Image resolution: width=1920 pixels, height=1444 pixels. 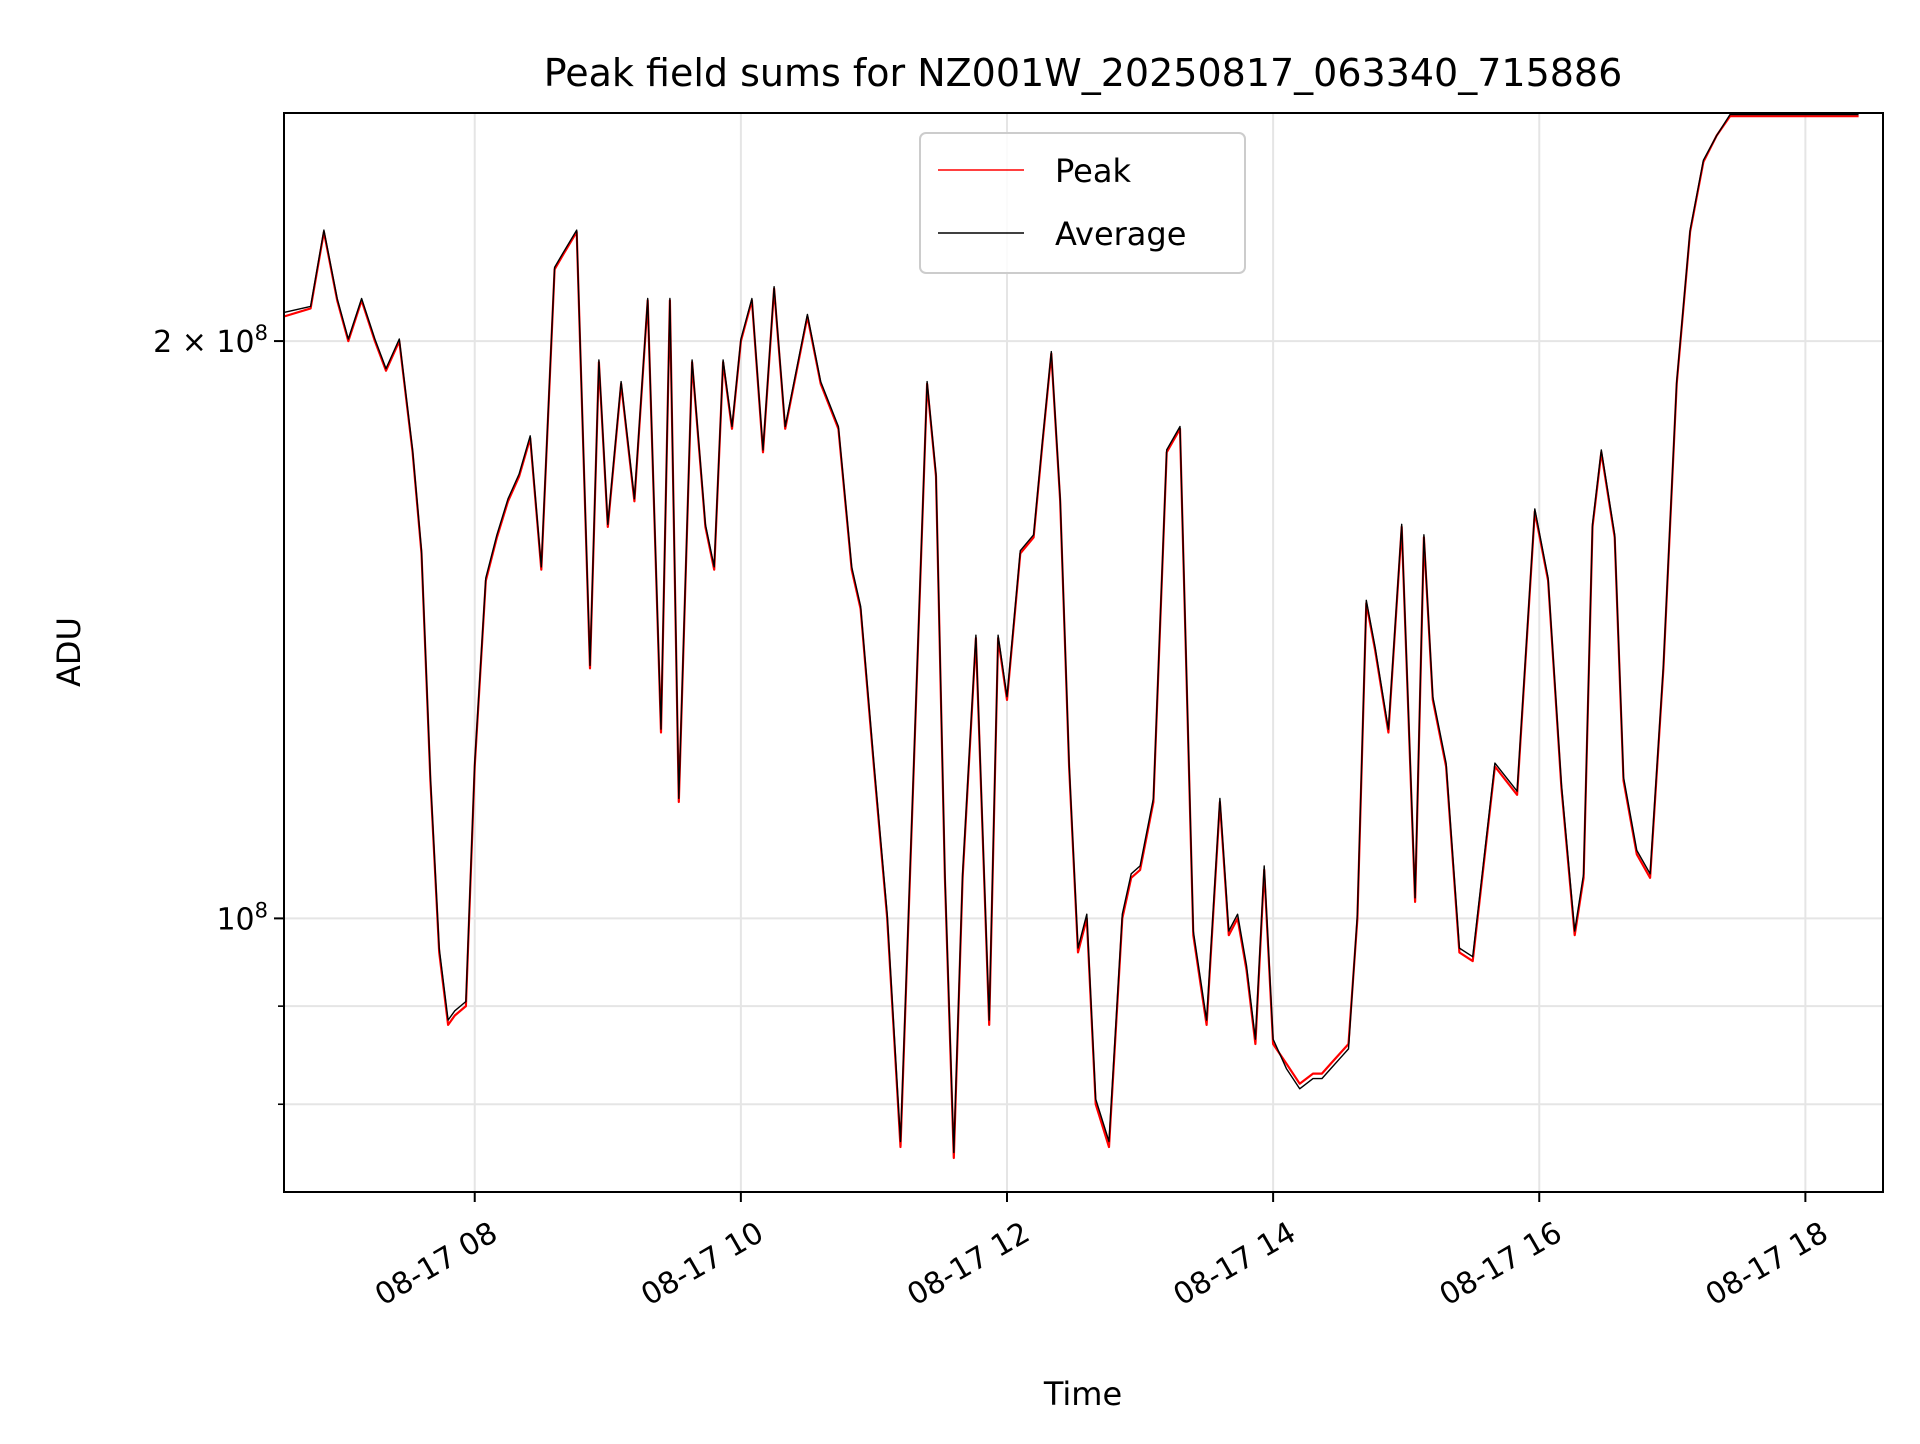 I want to click on x-axis-label: Time, so click(x=1082, y=1394).